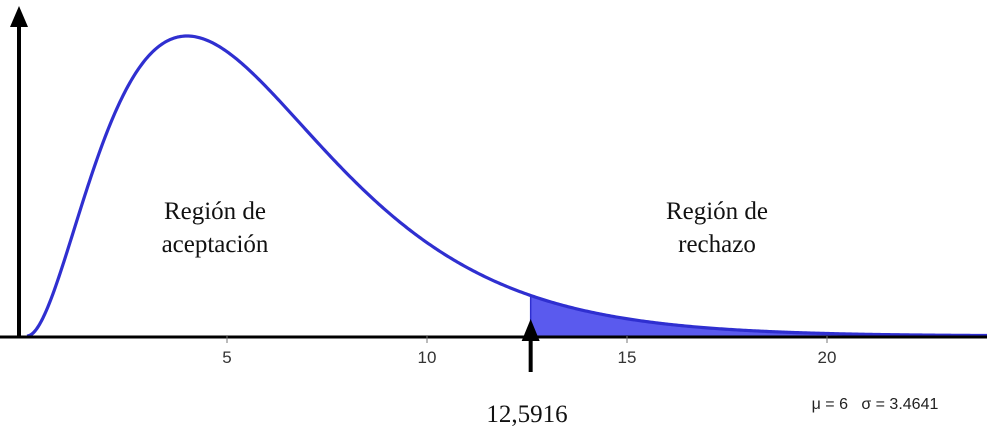 This screenshot has height=428, width=987. Describe the element at coordinates (529, 351) in the screenshot. I see `x-tick-layer: 5 10 15 20` at that location.